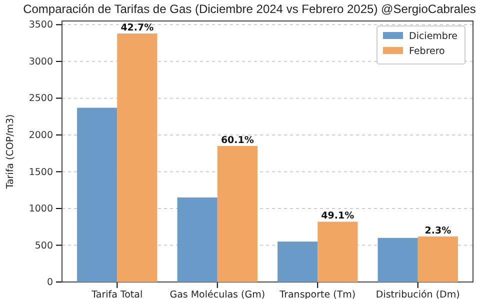 Image resolution: width=499 pixels, height=299 pixels. I want to click on y-tick-label: 3500, so click(40, 25).